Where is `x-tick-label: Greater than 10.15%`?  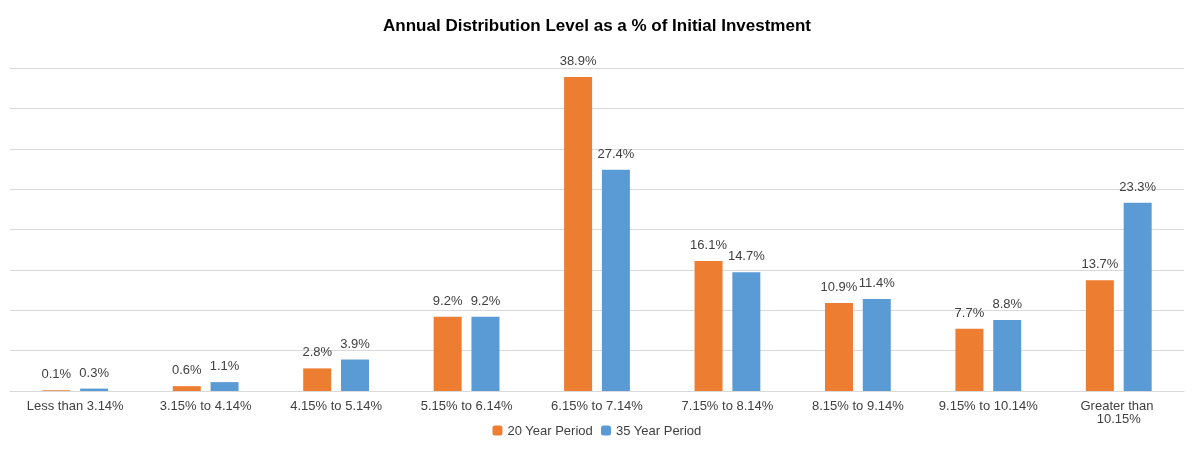
x-tick-label: Greater than 10.15% is located at coordinates (1119, 412).